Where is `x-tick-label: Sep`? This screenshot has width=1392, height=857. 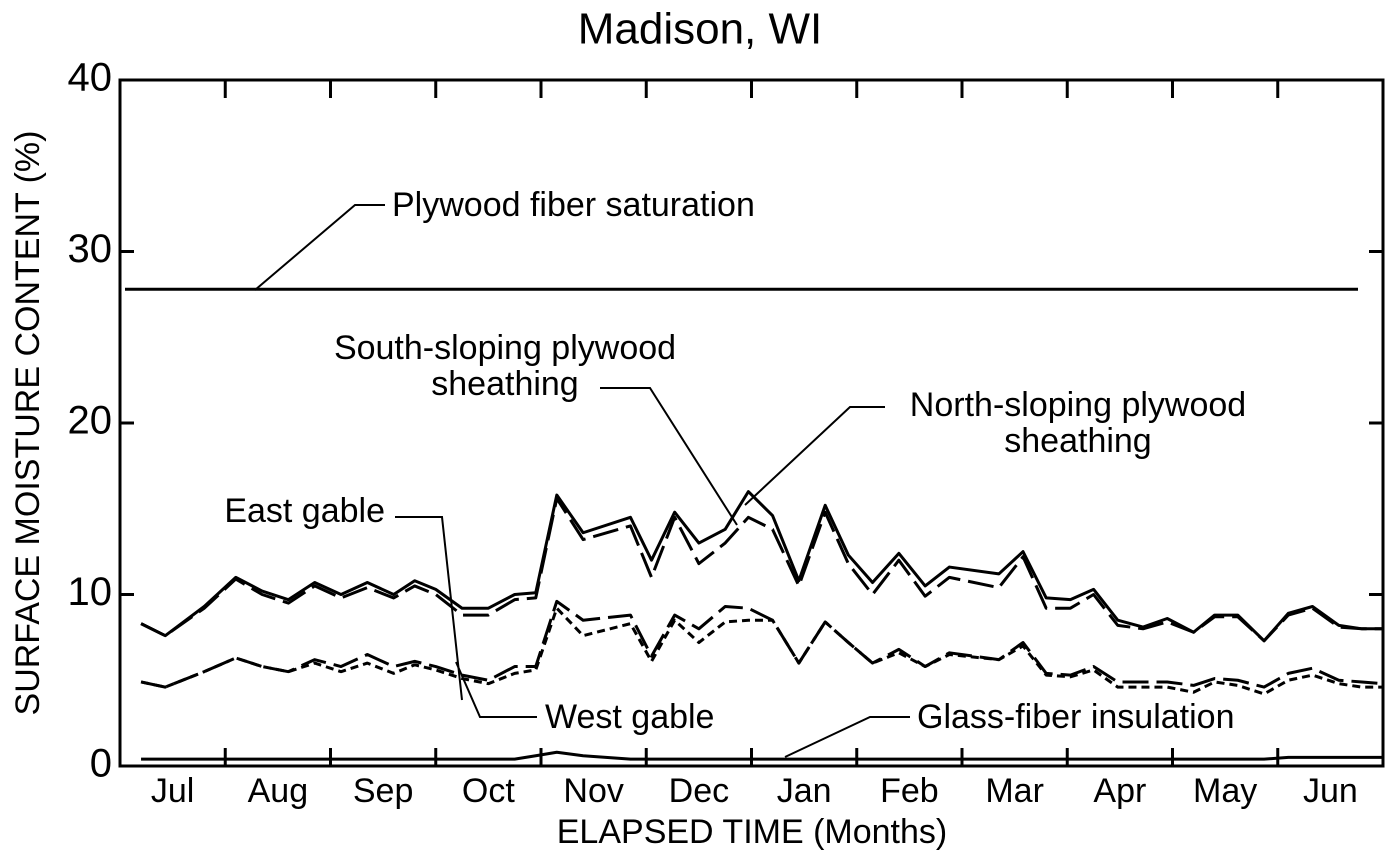
x-tick-label: Sep is located at coordinates (383, 791).